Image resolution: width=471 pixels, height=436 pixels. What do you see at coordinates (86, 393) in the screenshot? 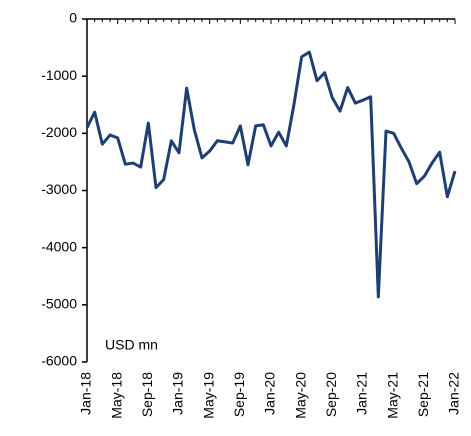
I see `x-tick-label: Jan-18` at bounding box center [86, 393].